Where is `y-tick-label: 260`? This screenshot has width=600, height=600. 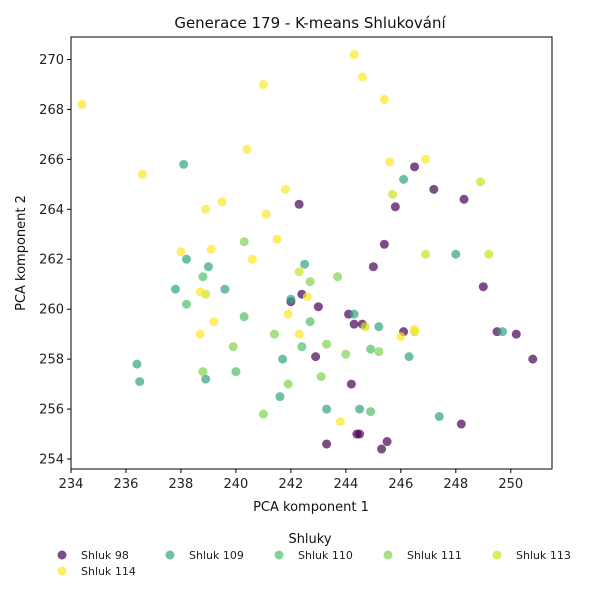
y-tick-label: 260 is located at coordinates (51, 310).